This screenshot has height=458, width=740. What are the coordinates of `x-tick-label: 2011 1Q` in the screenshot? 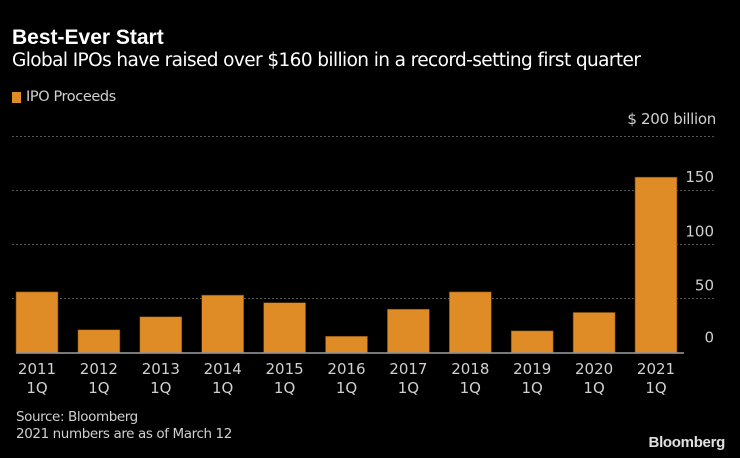 It's located at (37, 378).